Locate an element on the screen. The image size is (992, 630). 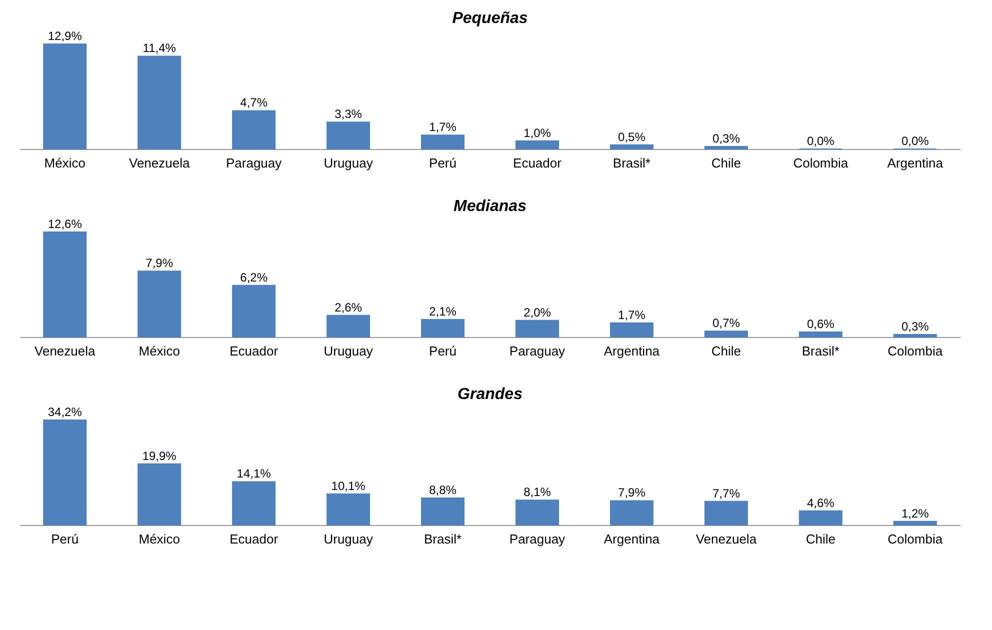
data-label: 8,1% is located at coordinates (538, 492).